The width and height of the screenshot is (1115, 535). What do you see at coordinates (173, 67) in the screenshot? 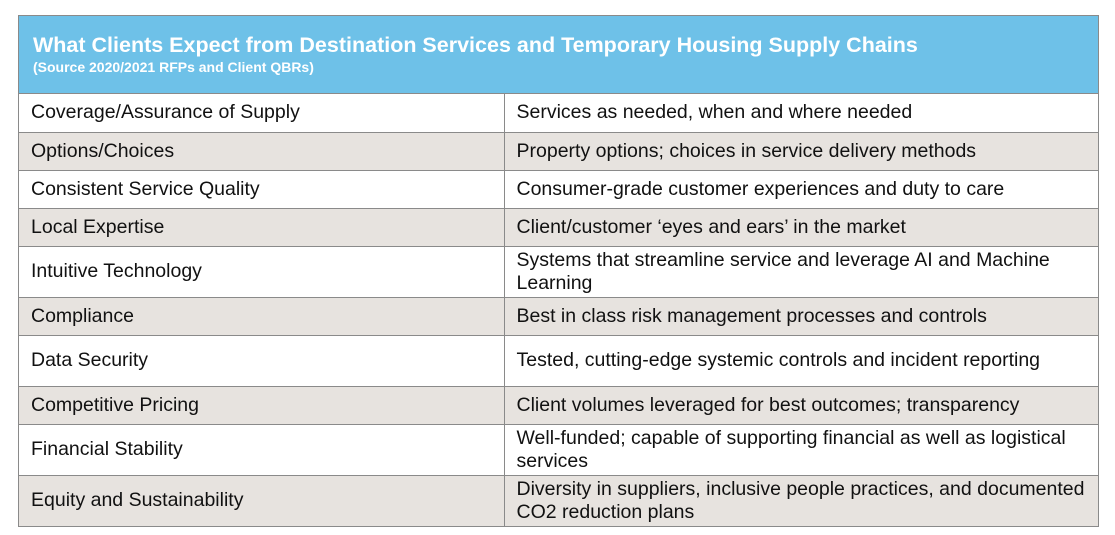
I see `table-subtitle: (Source 2020/2021 RFPs and Client QBRs)` at bounding box center [173, 67].